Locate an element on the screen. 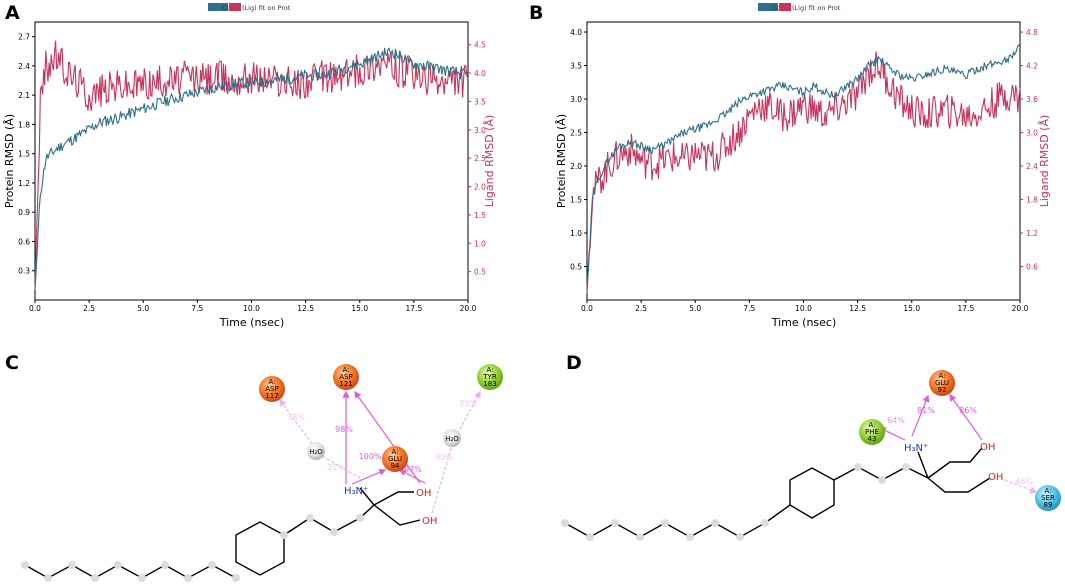 This screenshot has height=588, width=1065. svg-text: ASP is located at coordinates (271, 389).